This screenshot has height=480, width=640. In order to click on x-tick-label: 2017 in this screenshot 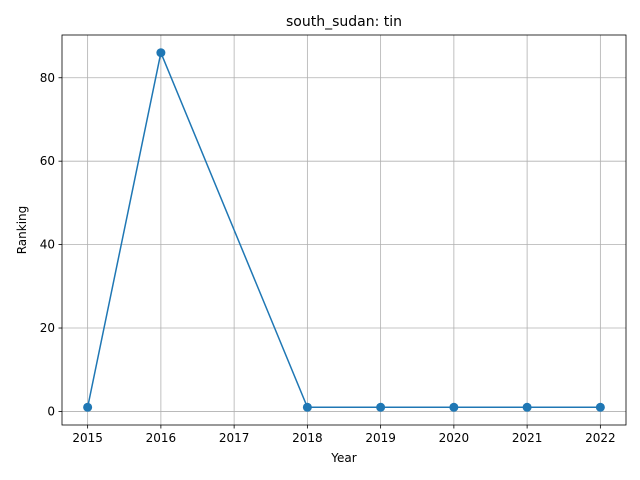, I will do `click(234, 438)`.